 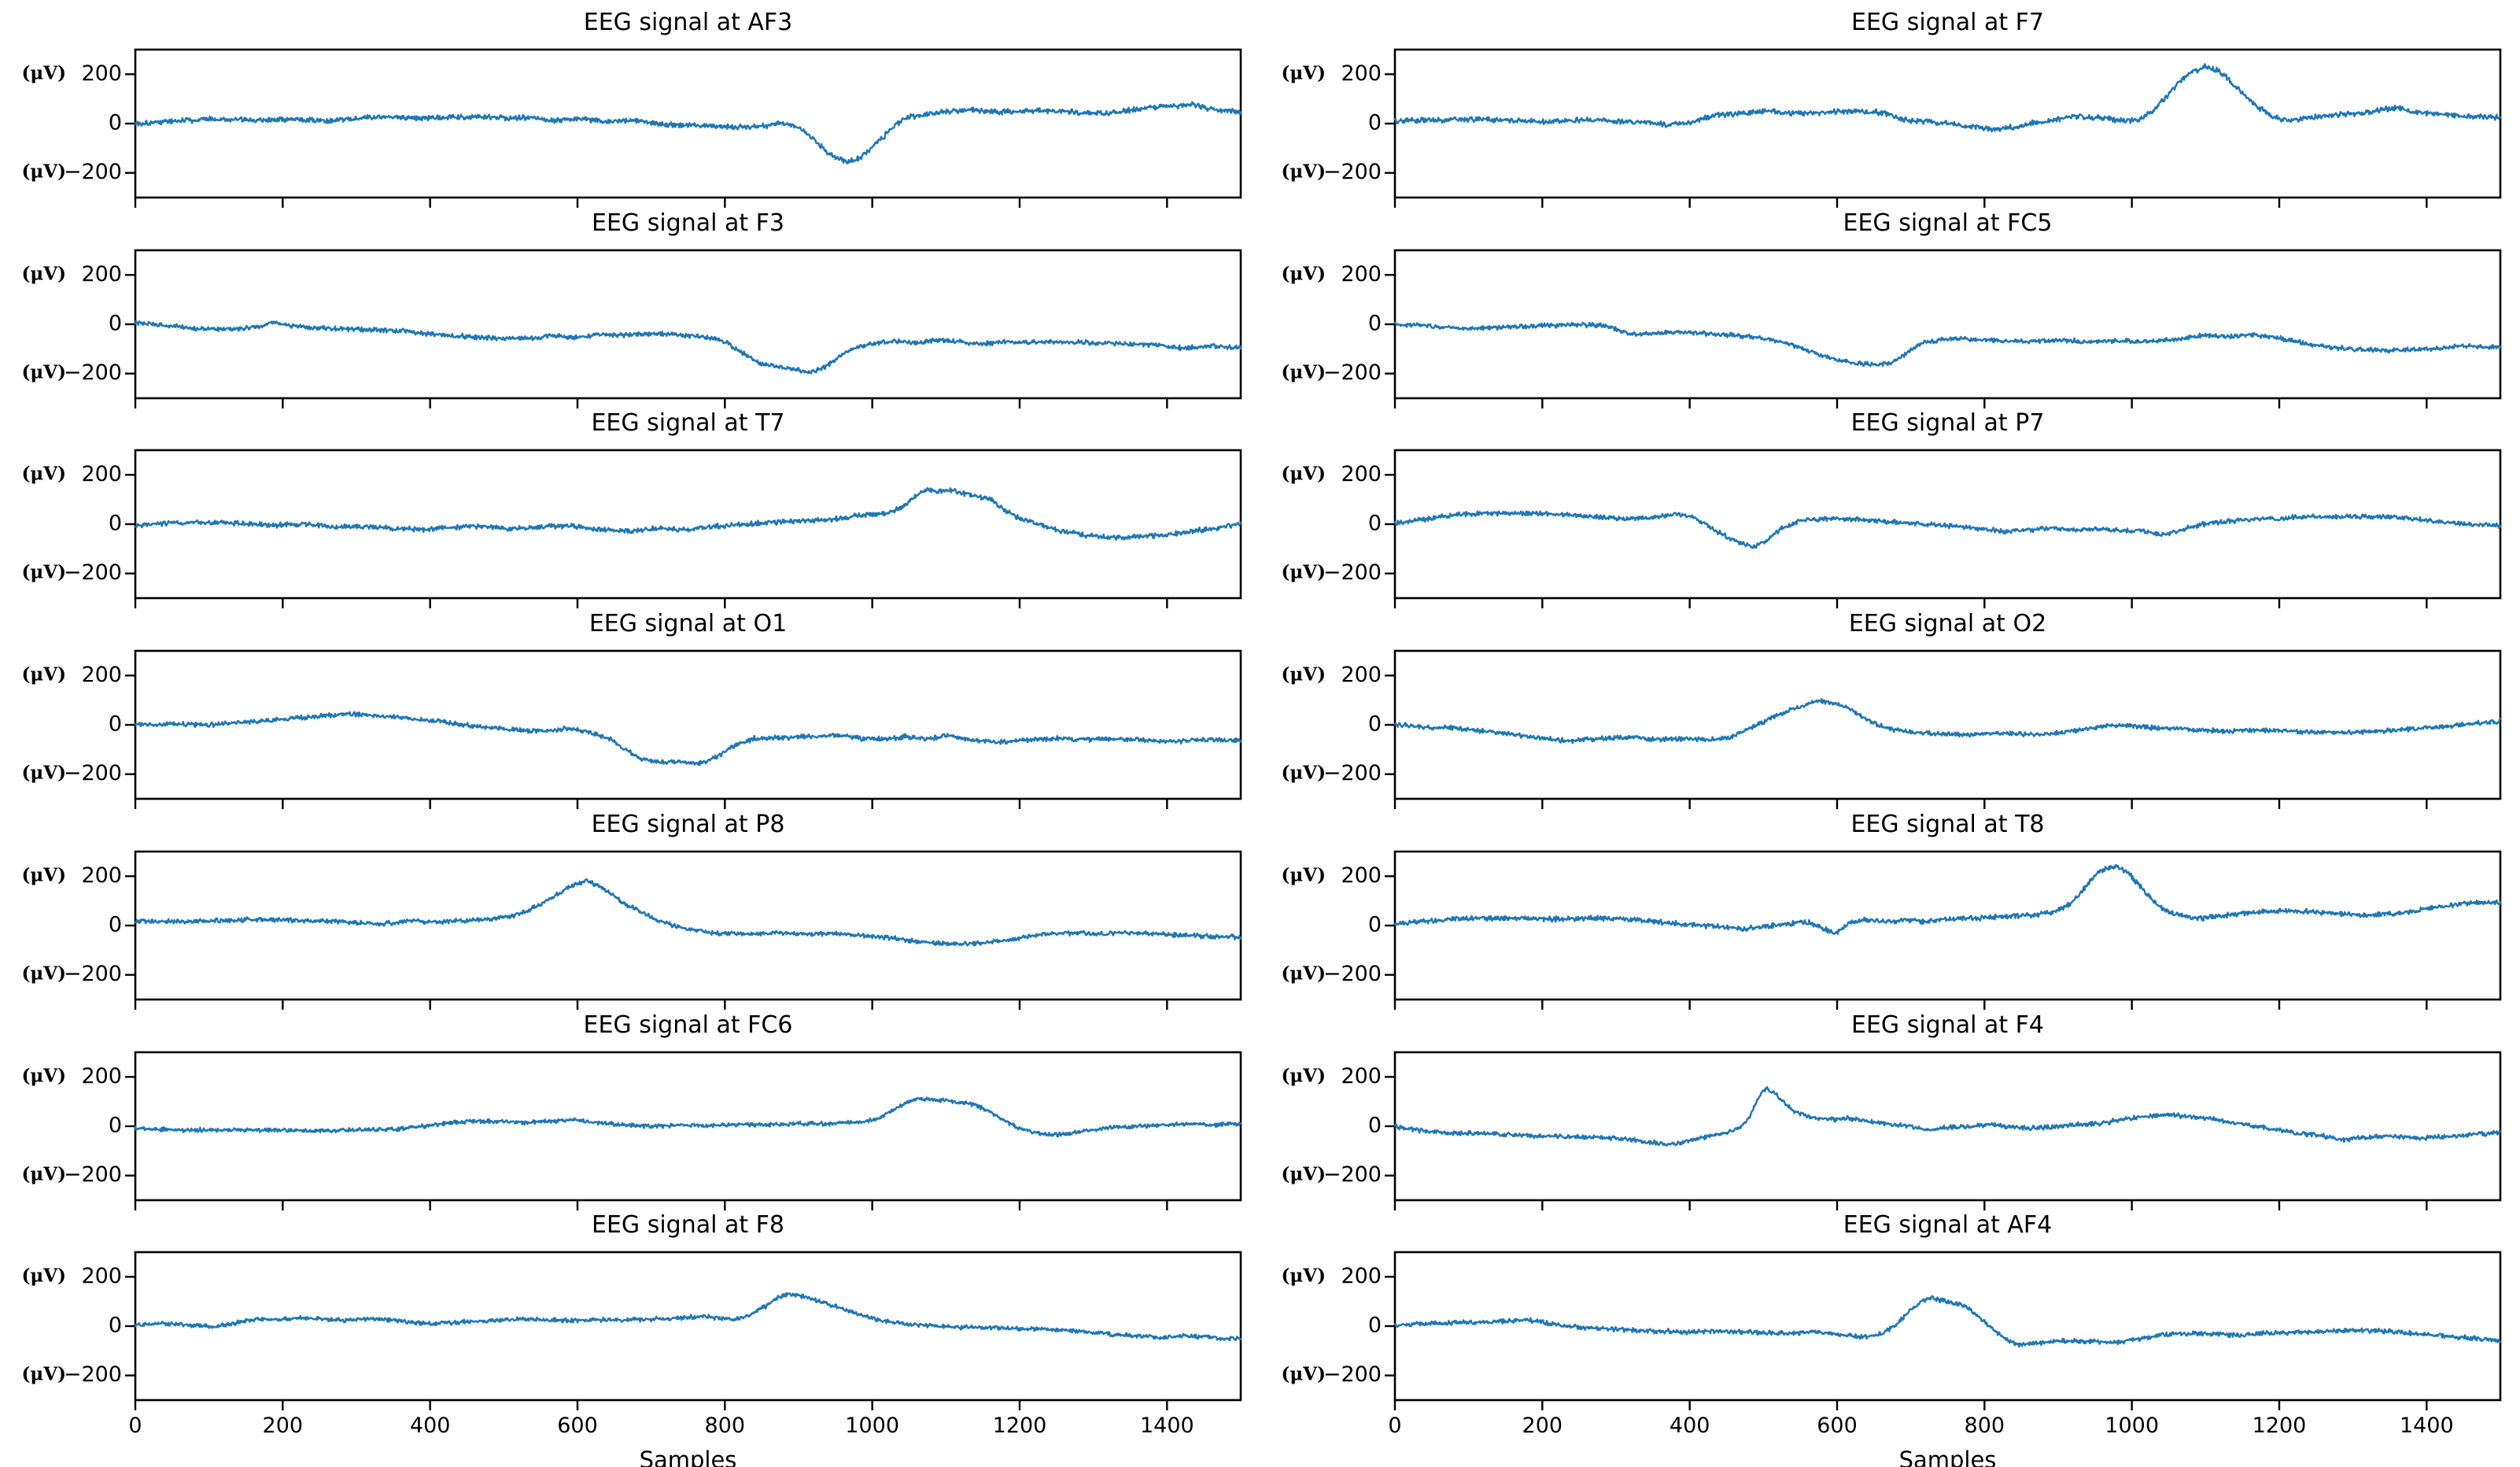 I want to click on eeg-trace-f3, so click(x=688, y=347).